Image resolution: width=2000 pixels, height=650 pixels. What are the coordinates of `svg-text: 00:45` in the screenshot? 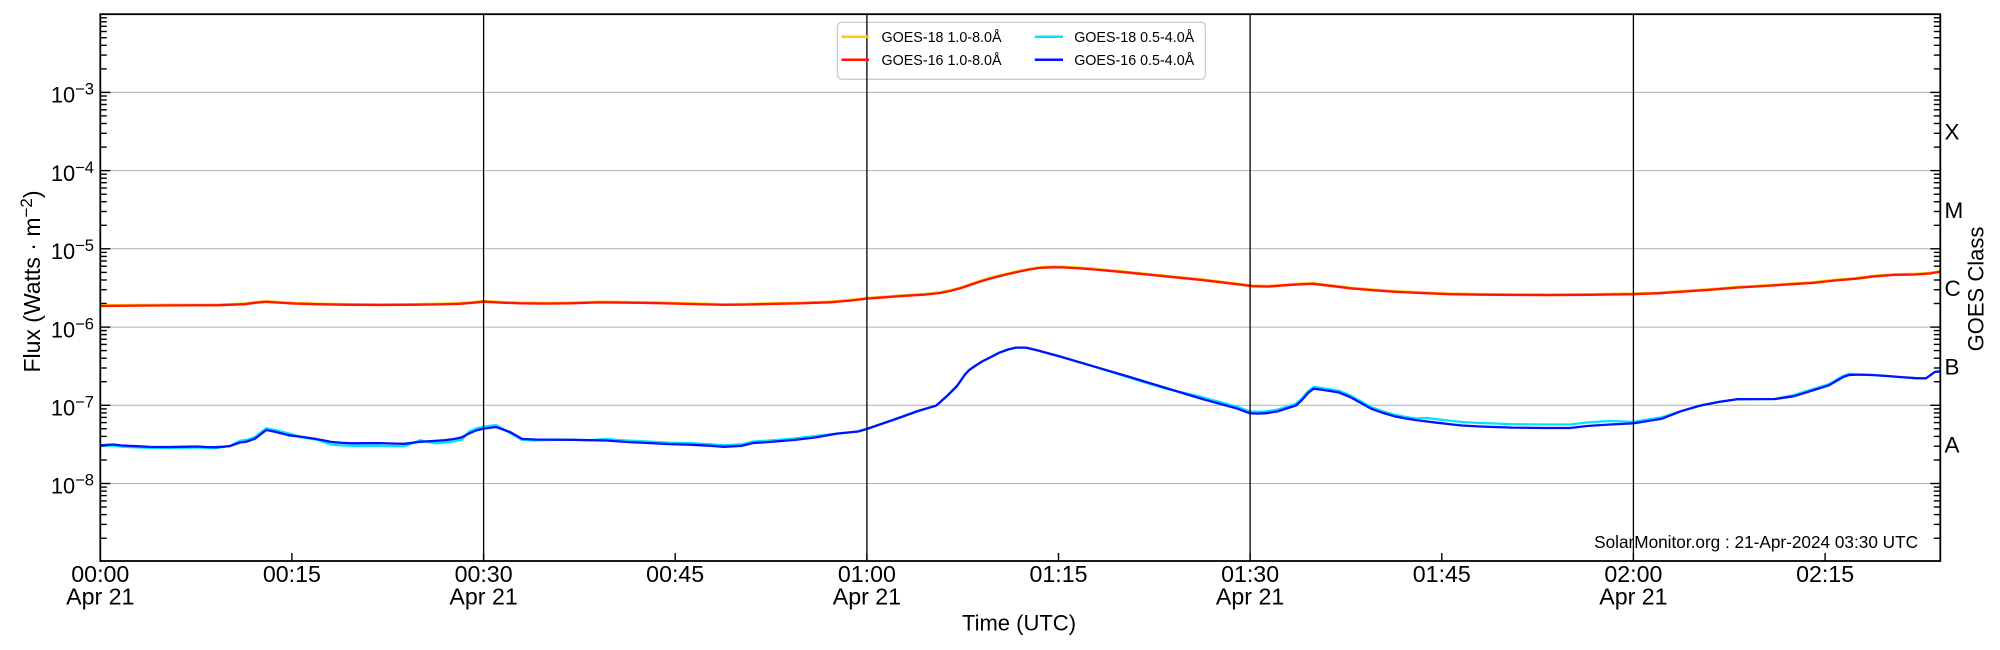 It's located at (675, 574).